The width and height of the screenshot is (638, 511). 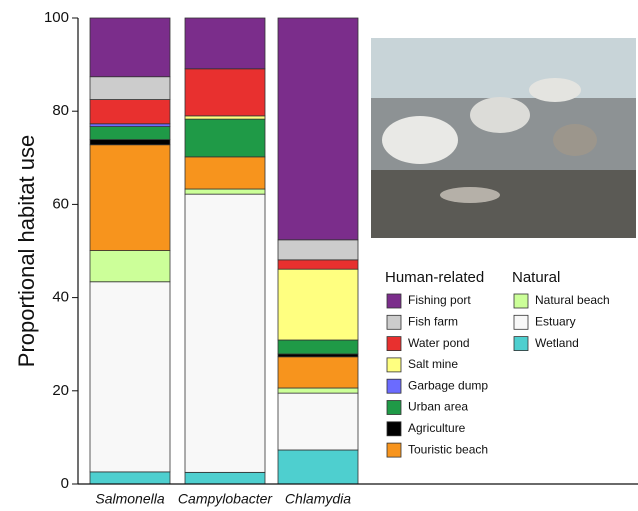 What do you see at coordinates (60, 297) in the screenshot?
I see `y-tick-label: 40` at bounding box center [60, 297].